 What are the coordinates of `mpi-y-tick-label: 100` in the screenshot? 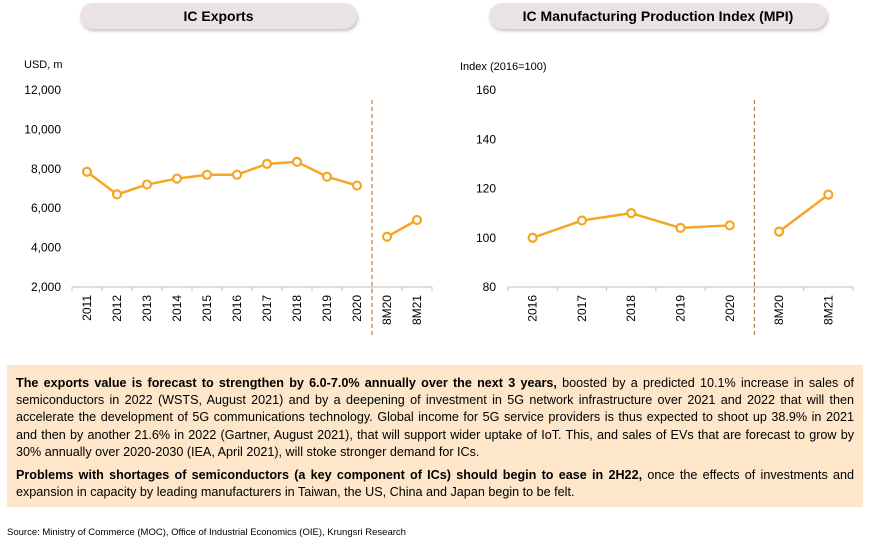 It's located at (486, 238).